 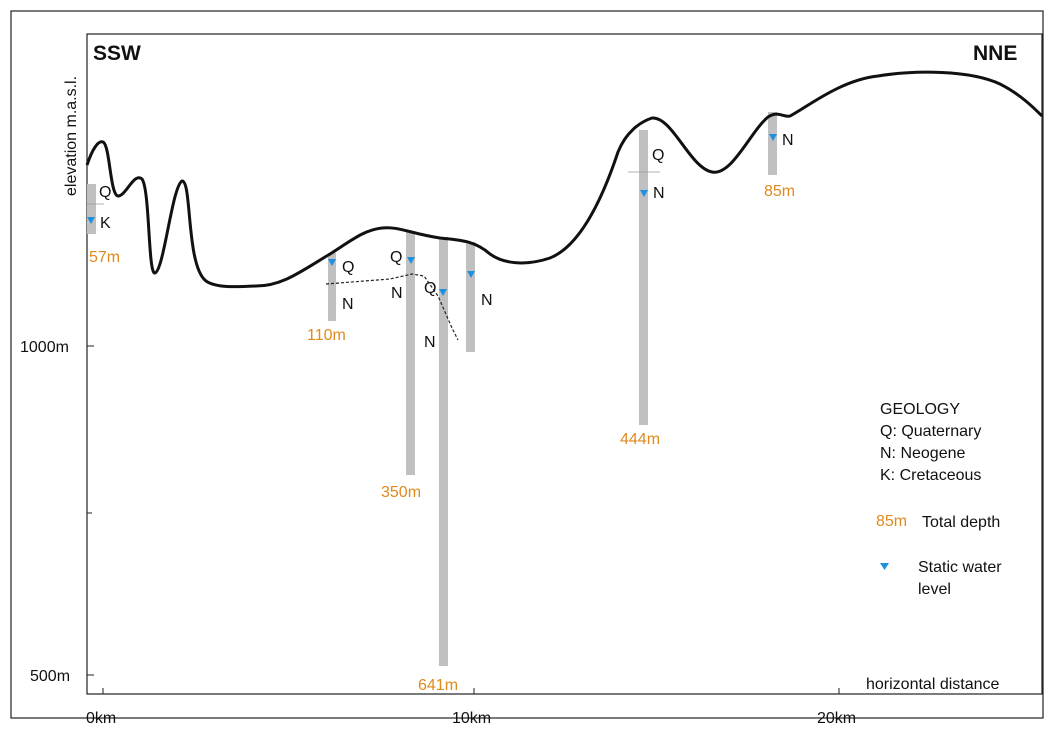 What do you see at coordinates (961, 522) in the screenshot?
I see `legend-depth-text: Total depth` at bounding box center [961, 522].